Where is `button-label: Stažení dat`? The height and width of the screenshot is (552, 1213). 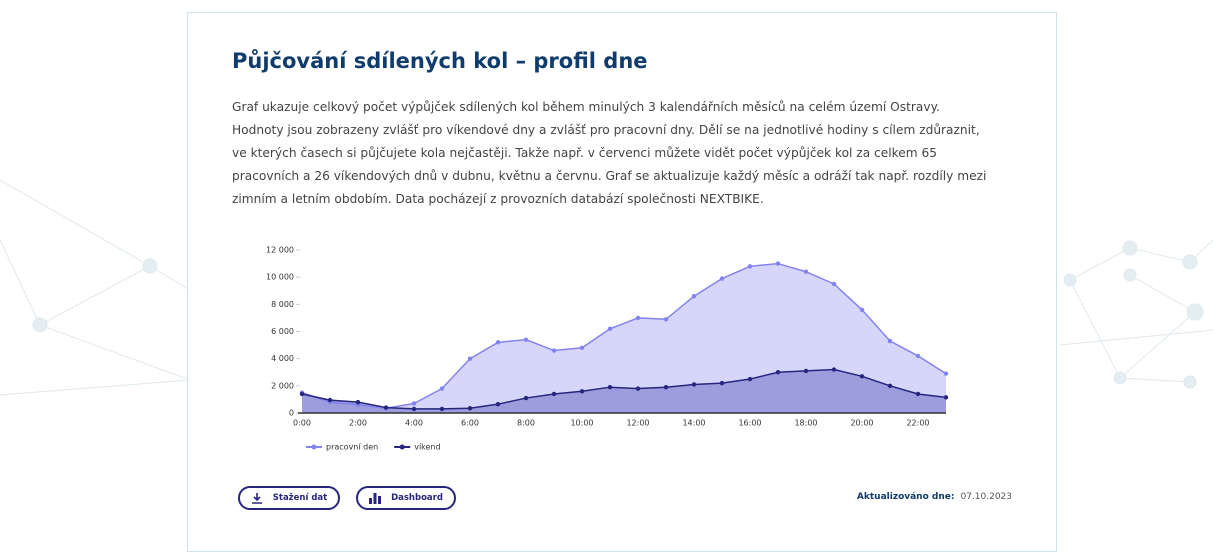
button-label: Stažení dat is located at coordinates (300, 498).